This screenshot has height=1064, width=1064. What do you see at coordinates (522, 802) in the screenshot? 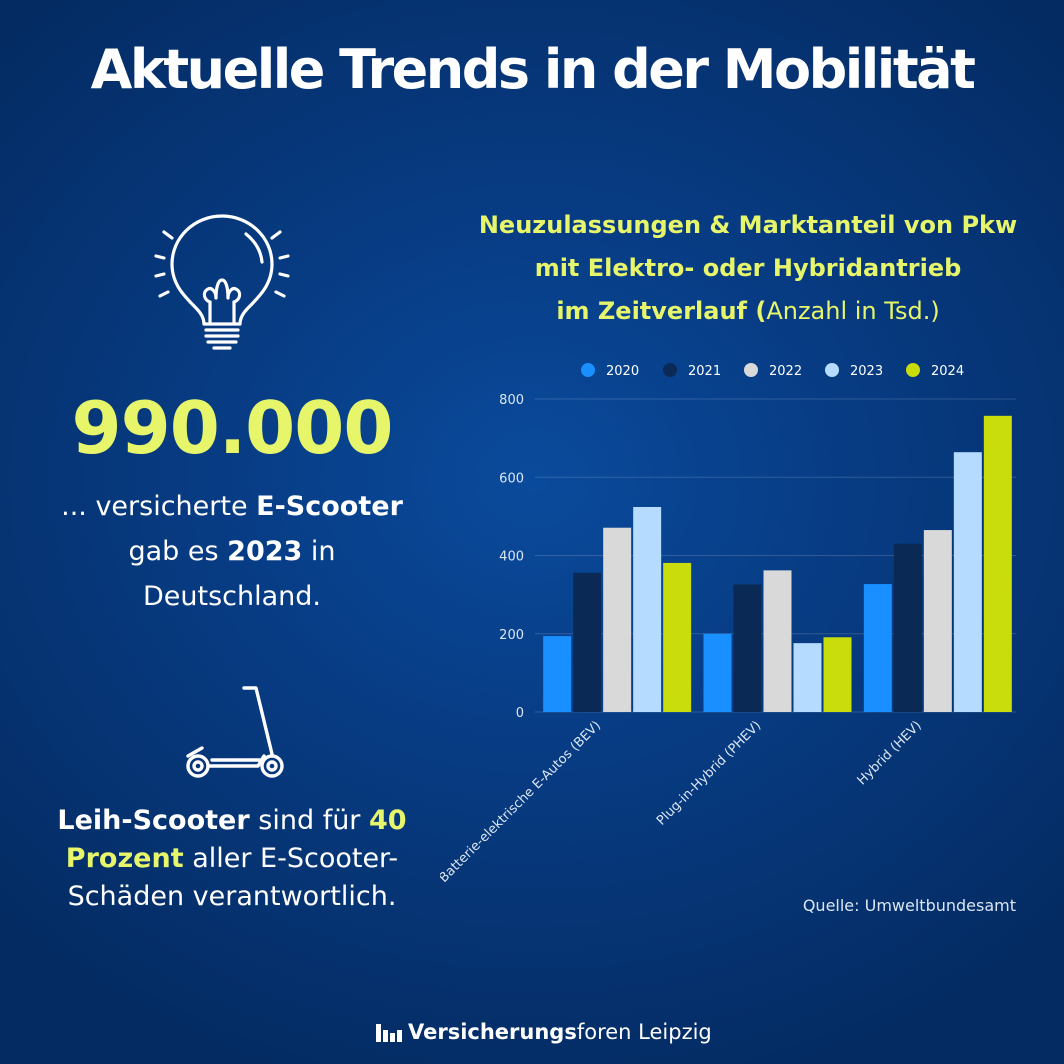
I see `x-category-label: Batterie-elektrische E-Autos (BEV)` at bounding box center [522, 802].